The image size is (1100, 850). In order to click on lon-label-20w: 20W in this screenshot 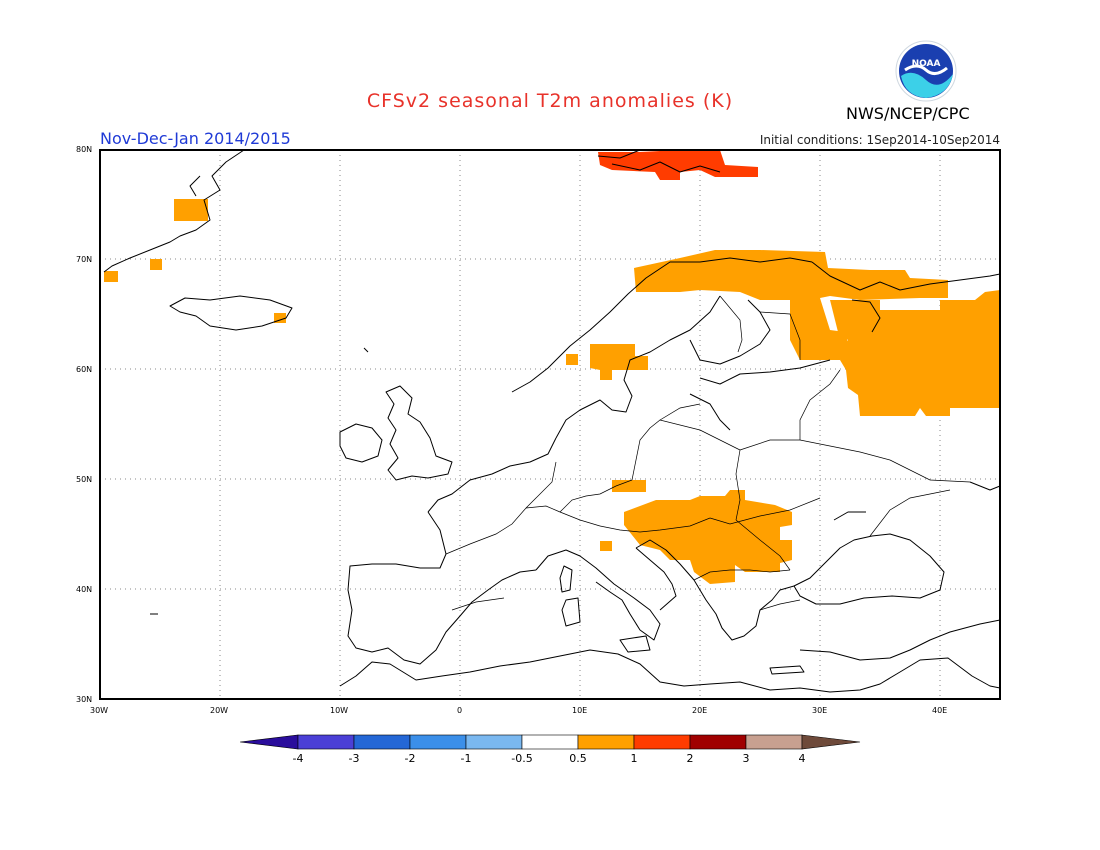, I will do `click(219, 710)`.